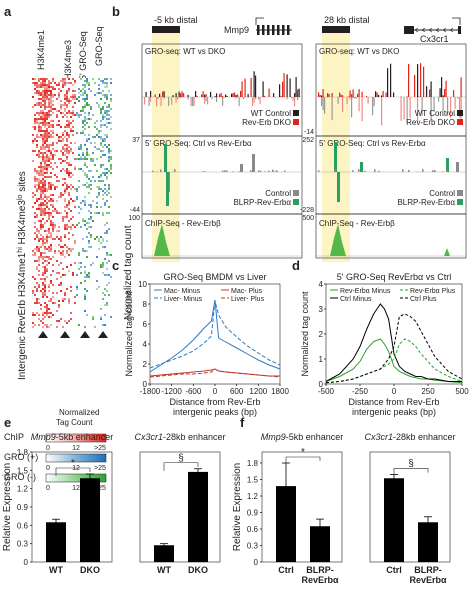  What do you see at coordinates (166, 29) in the screenshot?
I see `distal-bar` at bounding box center [166, 29].